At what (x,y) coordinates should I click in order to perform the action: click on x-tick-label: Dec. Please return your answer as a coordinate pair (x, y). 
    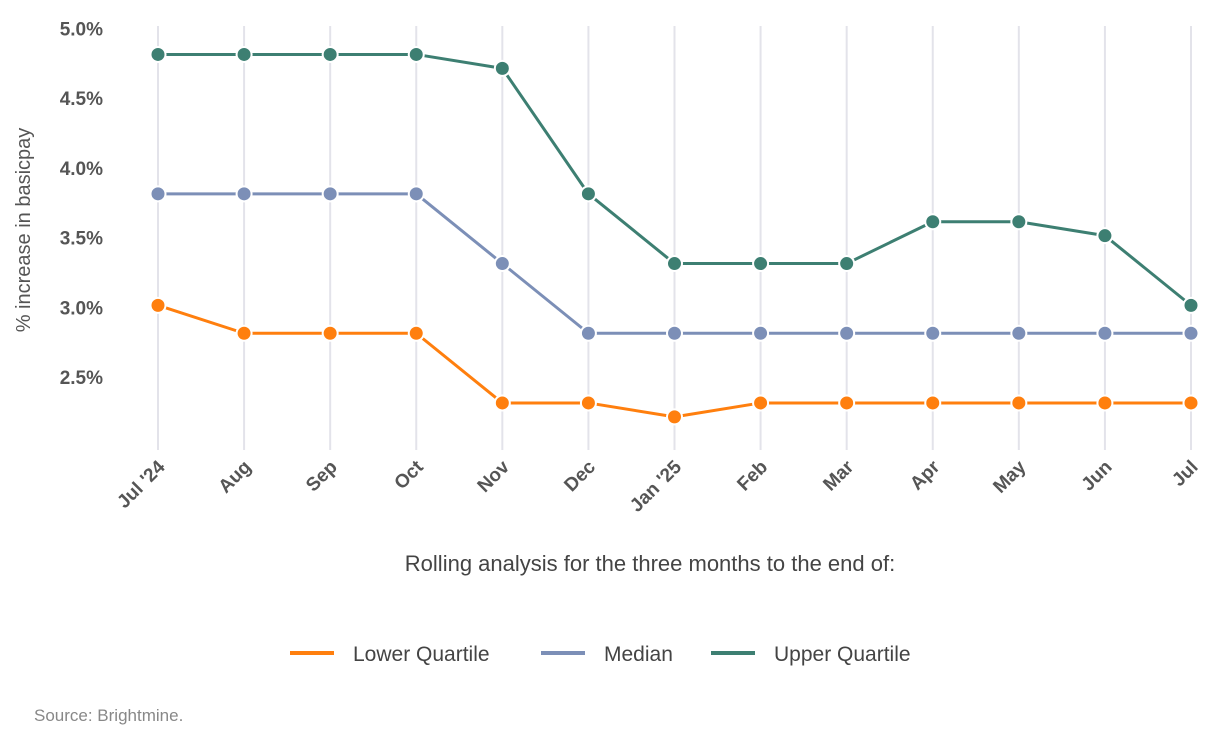
    Looking at the image, I should click on (580, 476).